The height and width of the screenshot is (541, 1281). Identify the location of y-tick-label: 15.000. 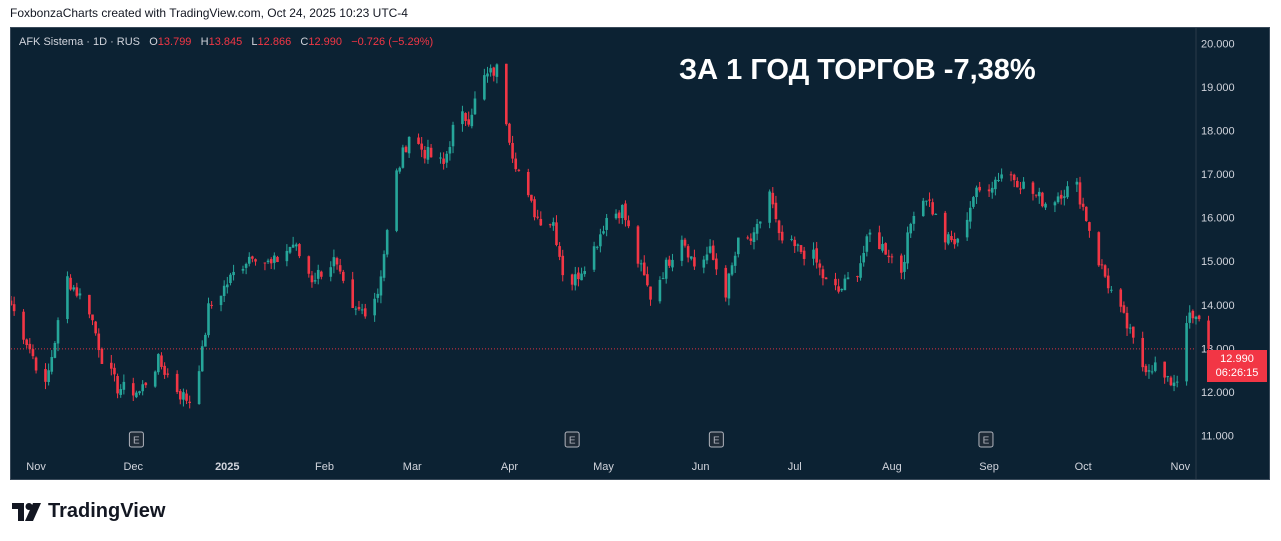
(1218, 262).